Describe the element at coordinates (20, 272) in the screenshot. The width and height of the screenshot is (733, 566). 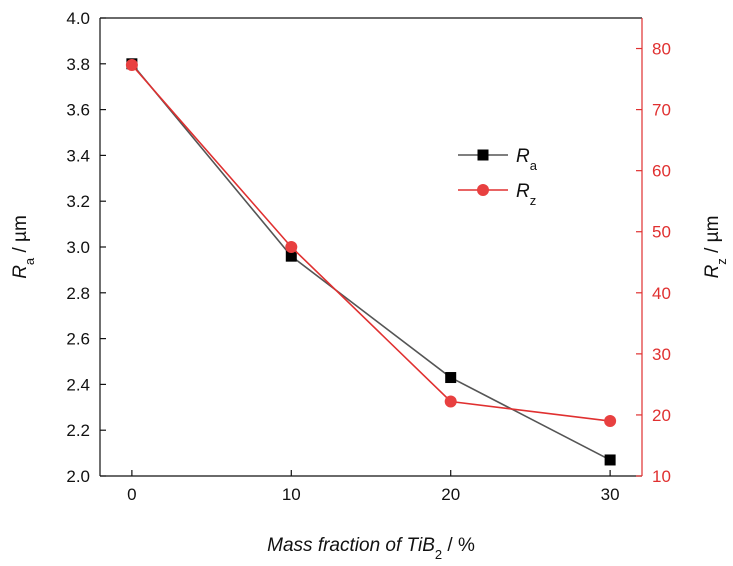
I see `left-axis-title-main: R` at that location.